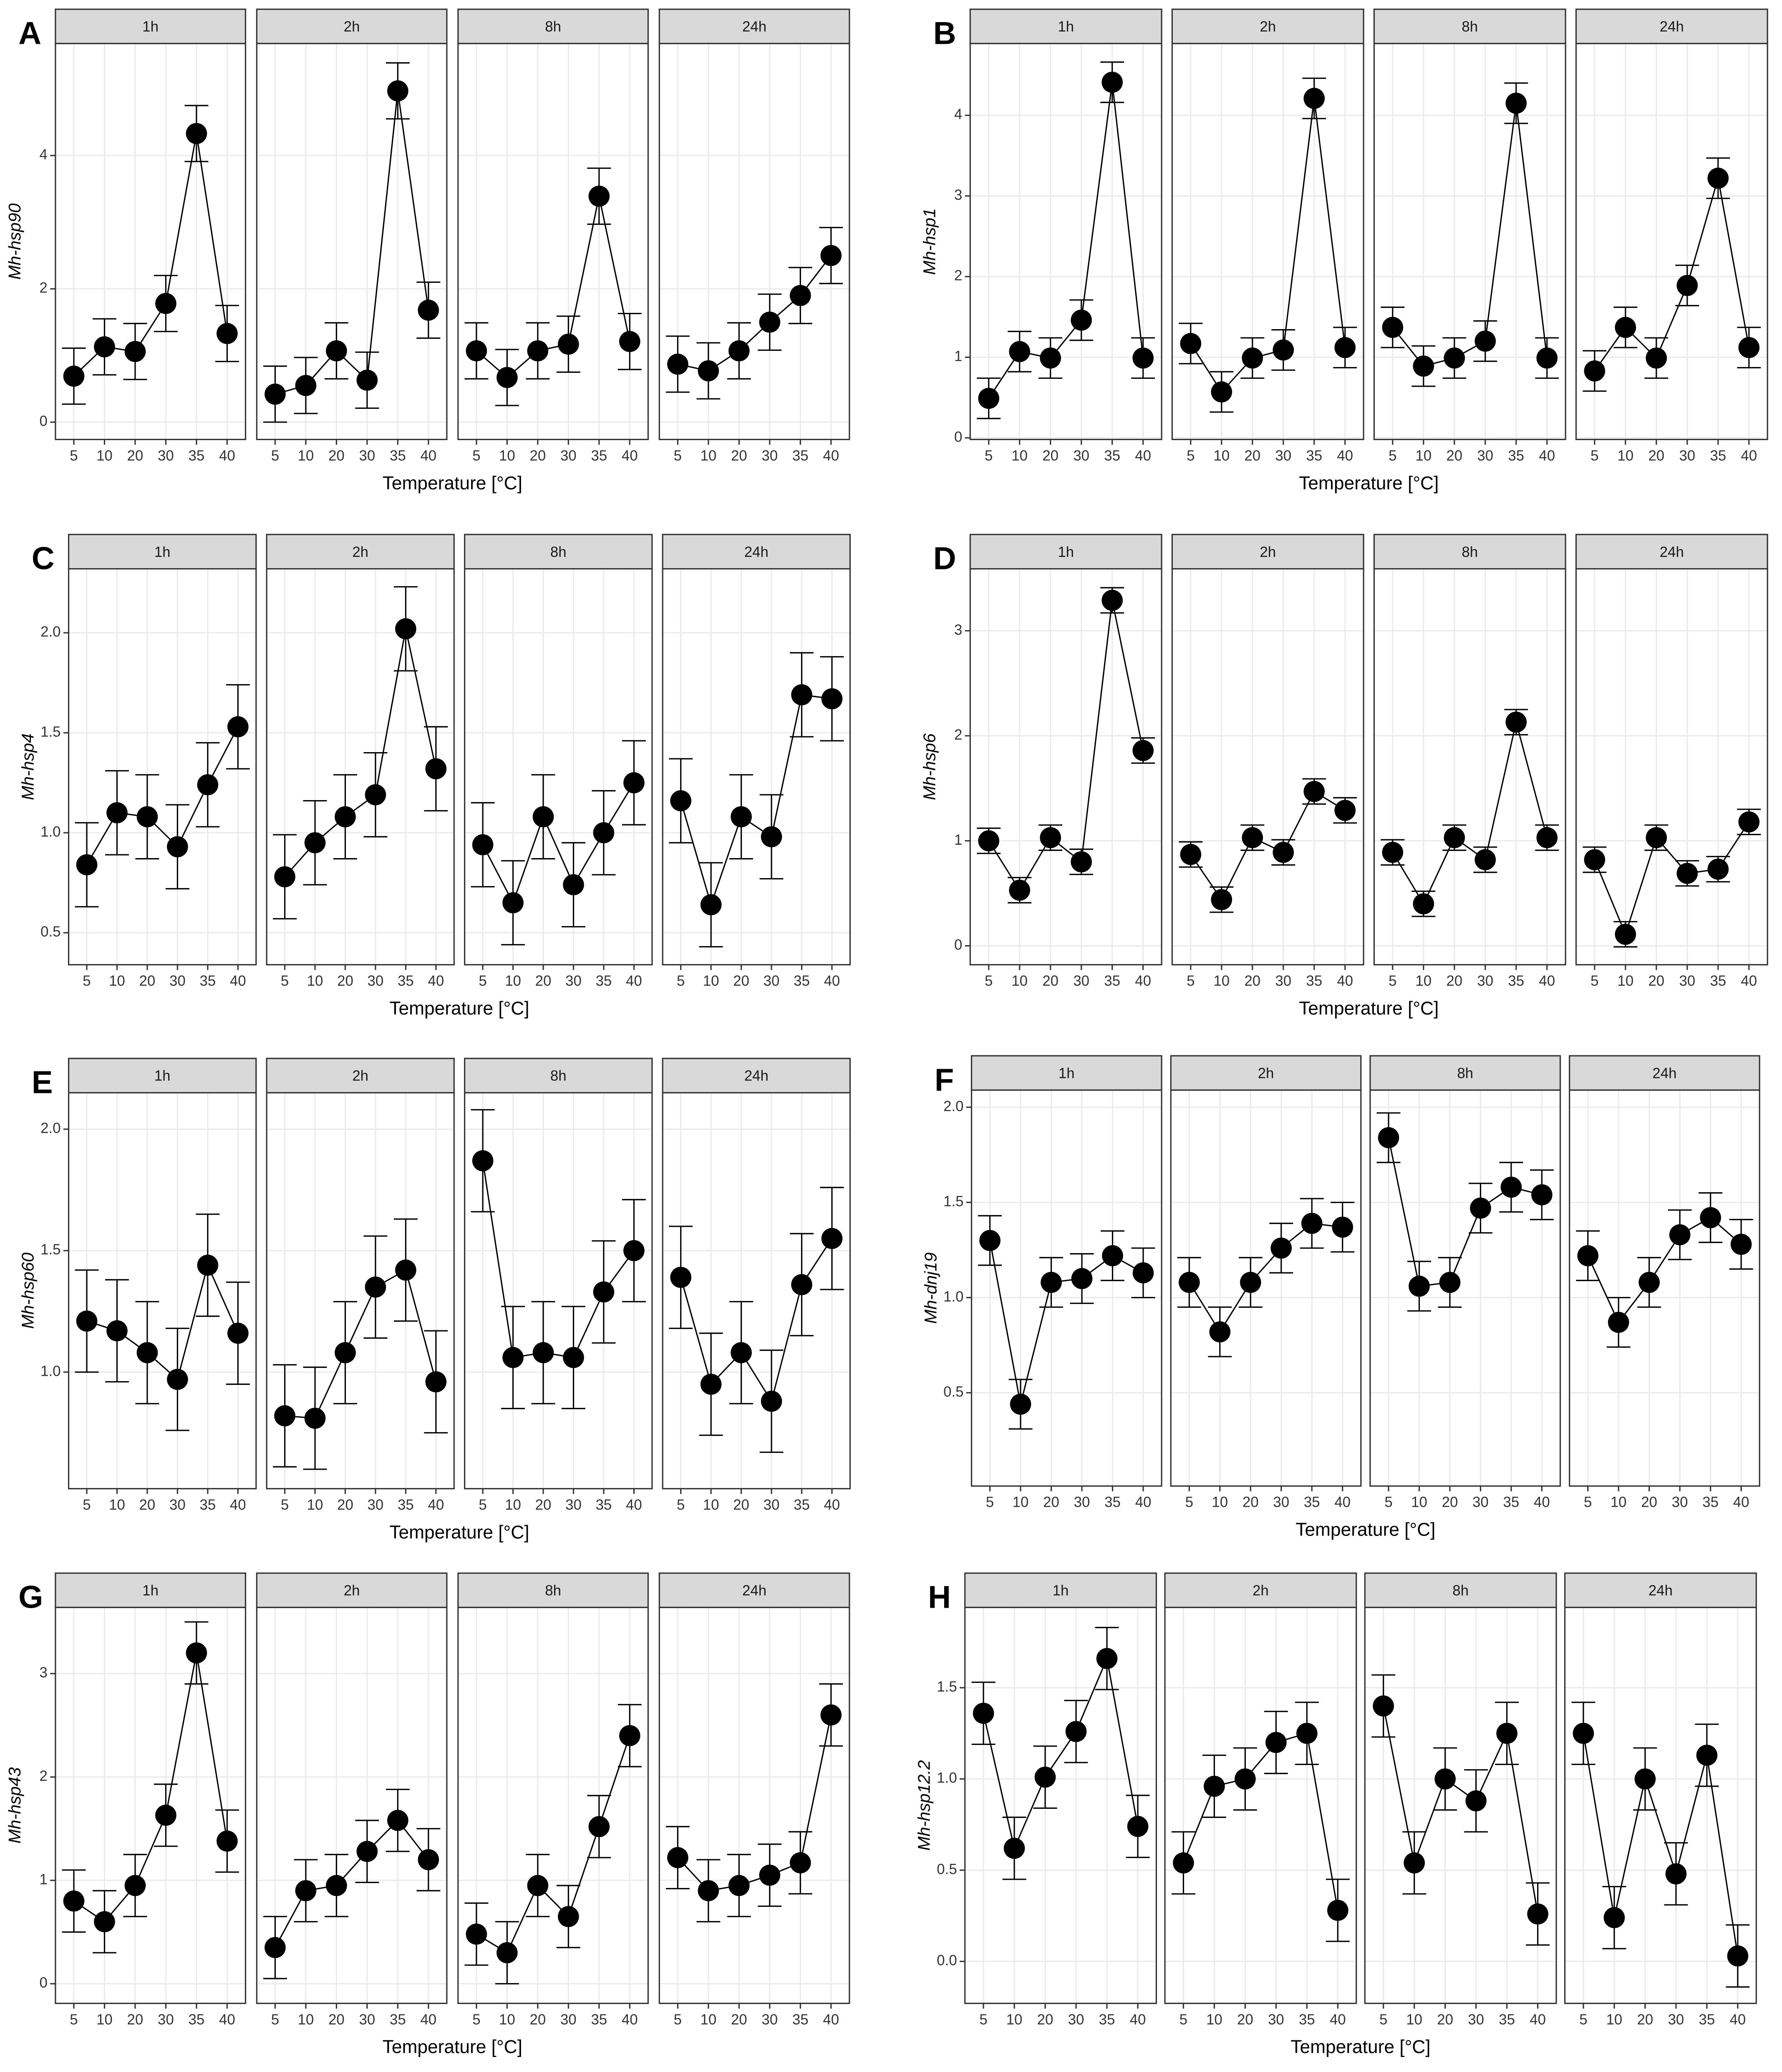  What do you see at coordinates (50, 1249) in the screenshot?
I see `y-tick-label: 1.5` at bounding box center [50, 1249].